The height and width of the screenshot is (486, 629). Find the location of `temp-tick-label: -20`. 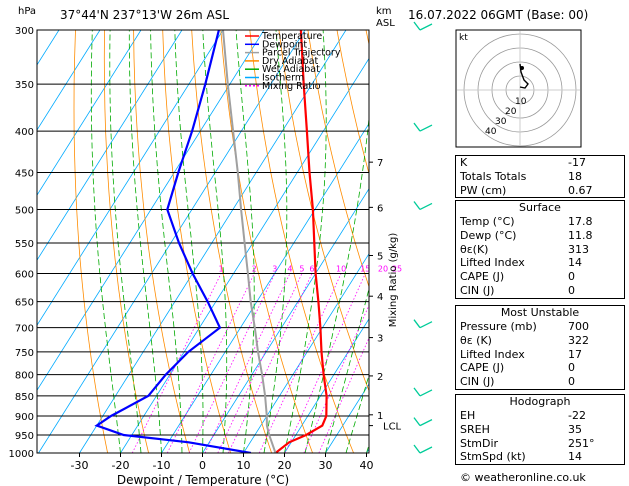

temp-tick-label: -20 is located at coordinates (121, 465).